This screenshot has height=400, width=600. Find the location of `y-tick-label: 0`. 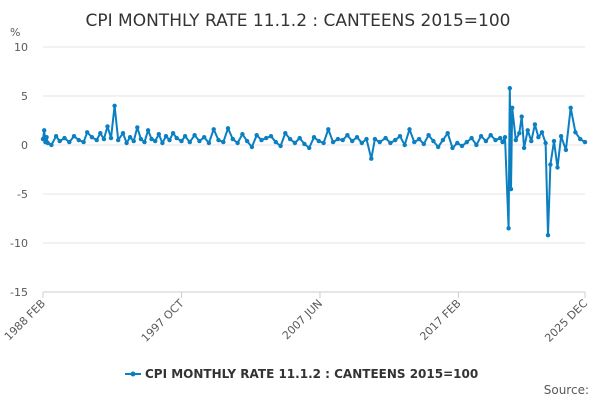

y-tick-label: 0 is located at coordinates (24, 145).